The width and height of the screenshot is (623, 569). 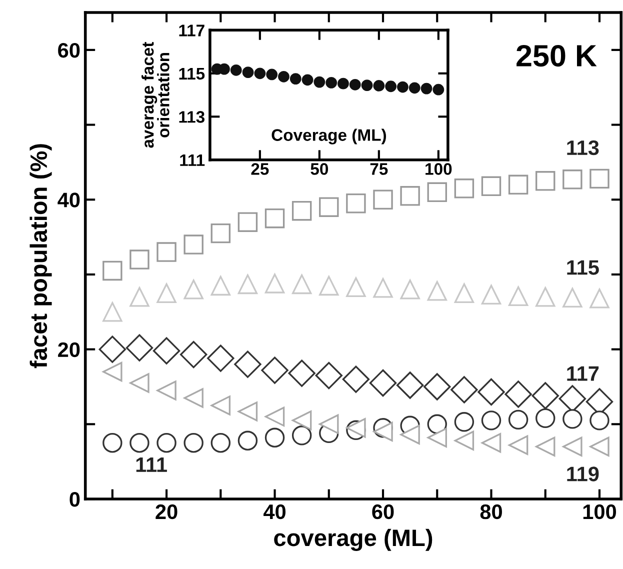 What do you see at coordinates (191, 30) in the screenshot?
I see `y-tick-label: 117` at bounding box center [191, 30].